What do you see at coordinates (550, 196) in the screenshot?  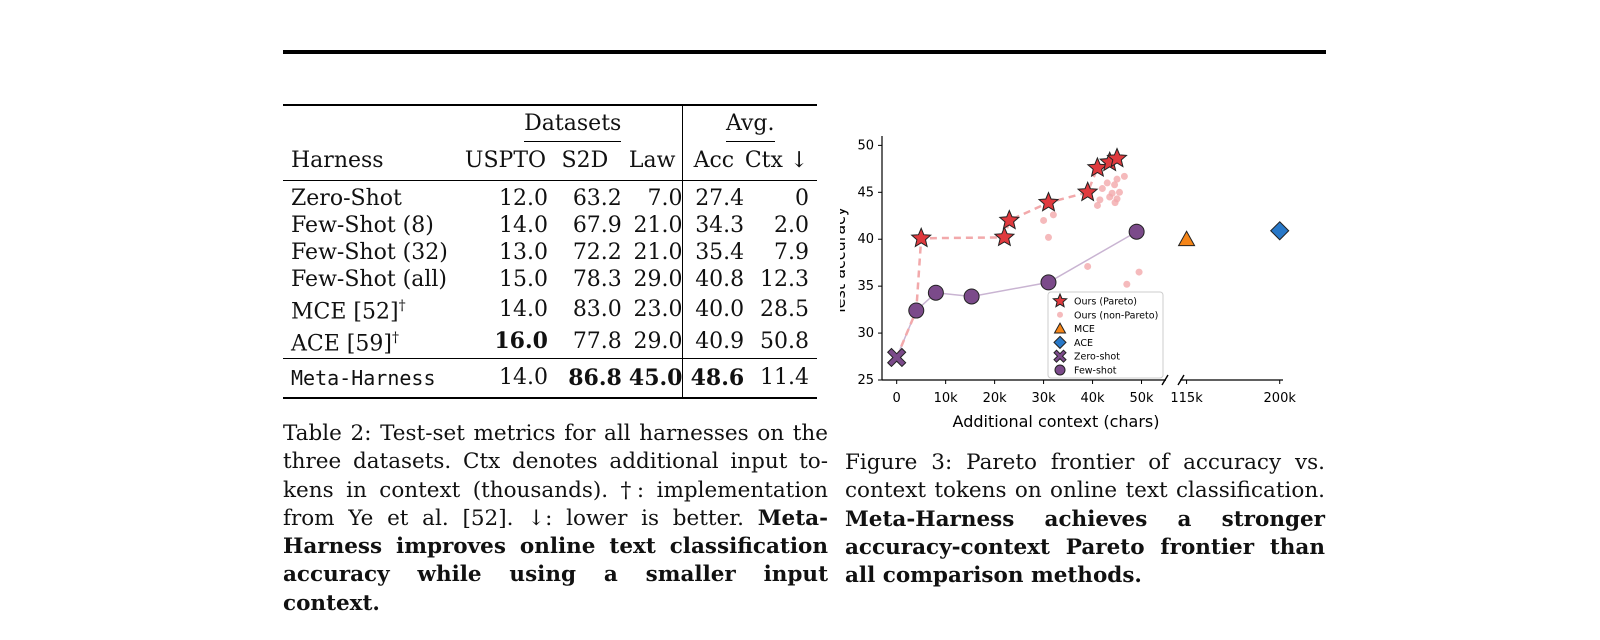 I see `table-row: Zero-Shot 12.0 63.2 7.0 27.4 0` at bounding box center [550, 196].